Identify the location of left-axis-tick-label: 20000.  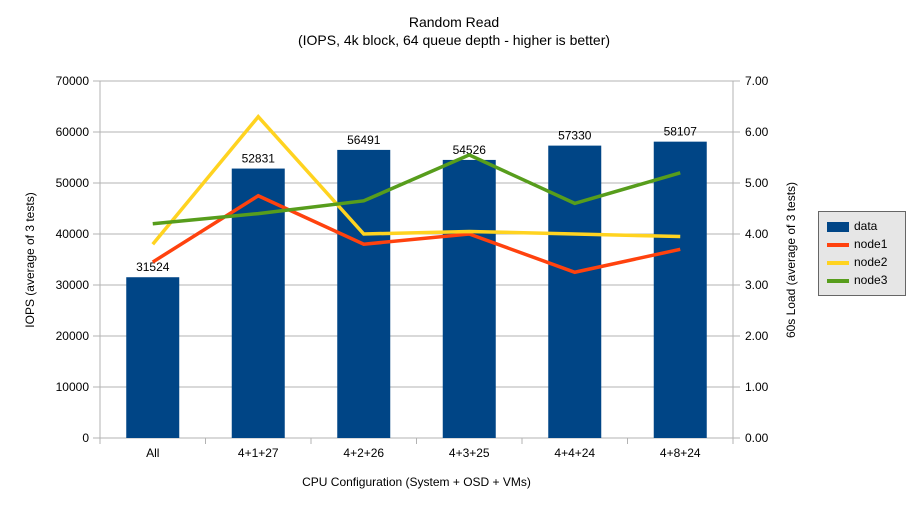
(73, 336).